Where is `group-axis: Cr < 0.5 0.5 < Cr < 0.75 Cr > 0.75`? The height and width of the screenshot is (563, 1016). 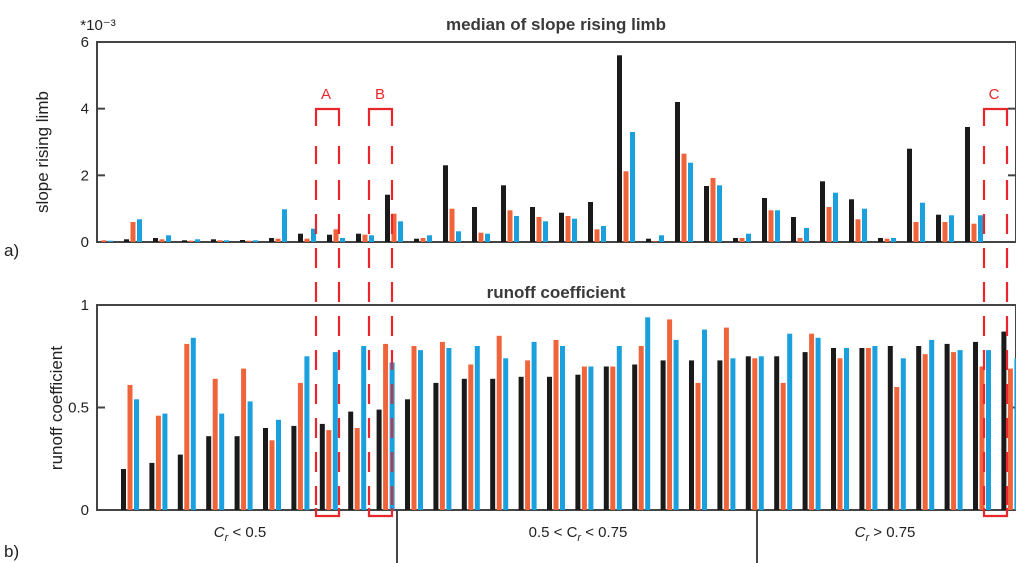 group-axis: Cr < 0.5 0.5 < Cr < 0.75 Cr > 0.75 is located at coordinates (565, 536).